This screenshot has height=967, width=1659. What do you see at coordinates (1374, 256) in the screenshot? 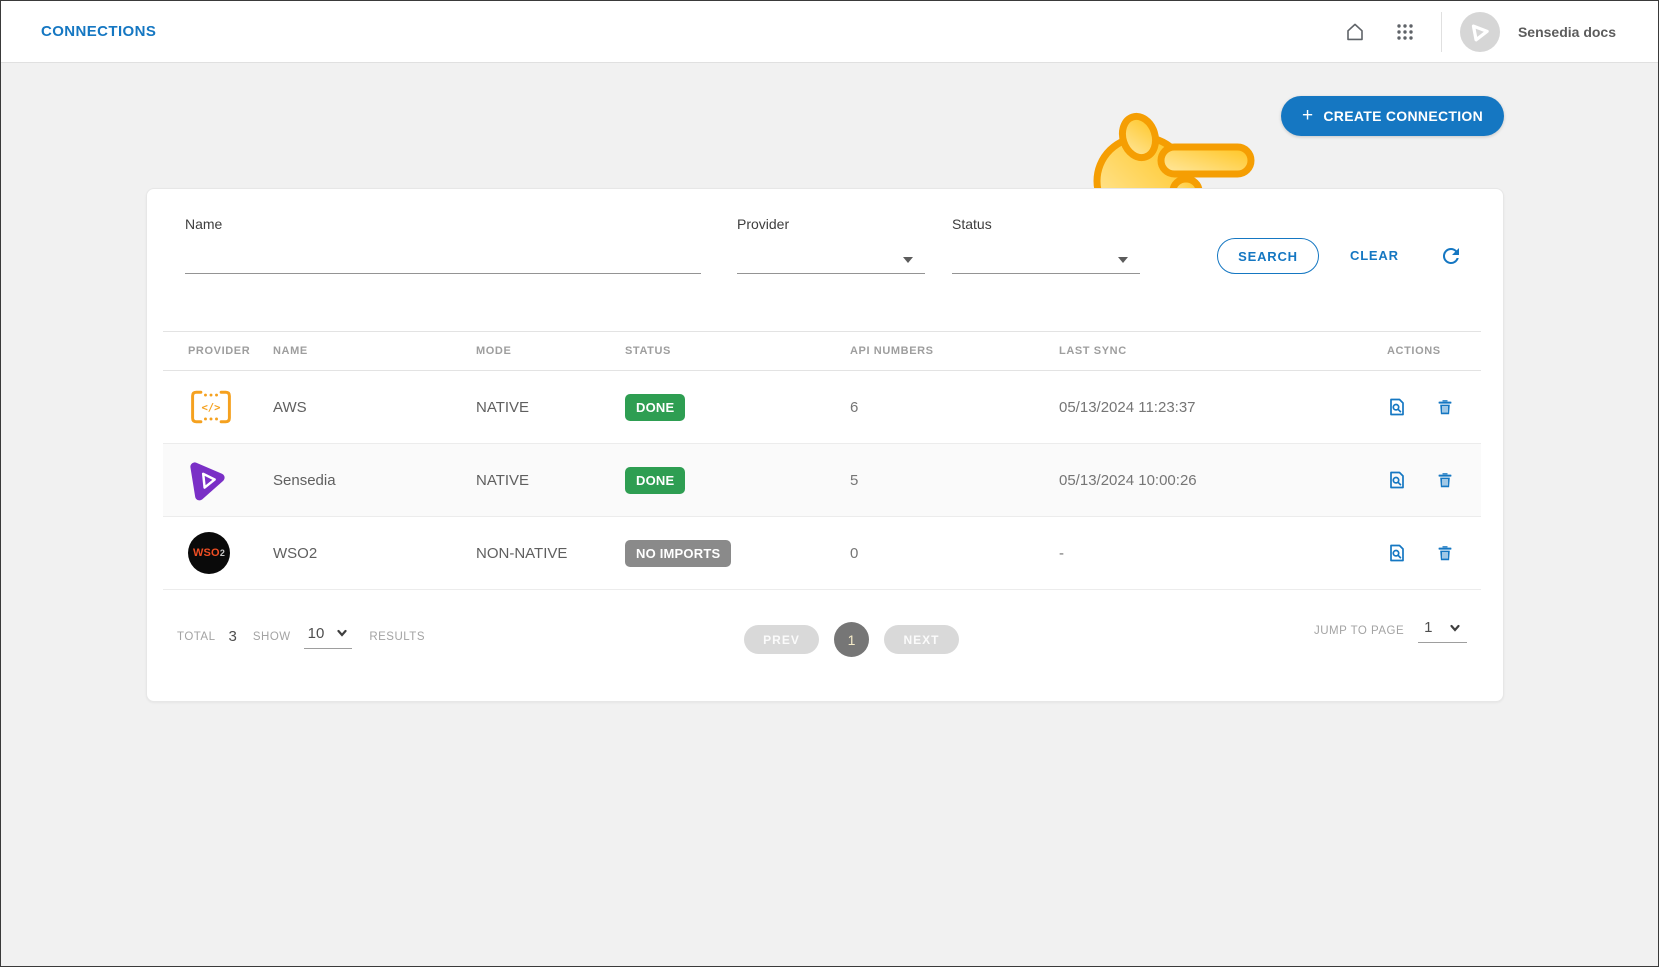
I see `clear-button: CLEAR` at bounding box center [1374, 256].